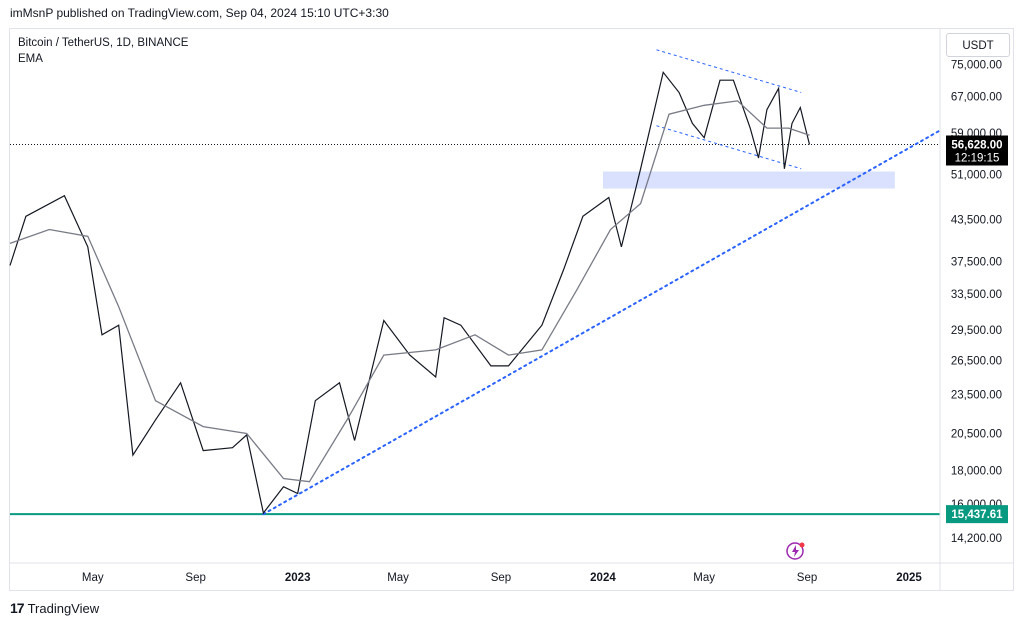 This screenshot has width=1024, height=627. I want to click on last-price-badge, so click(977, 150).